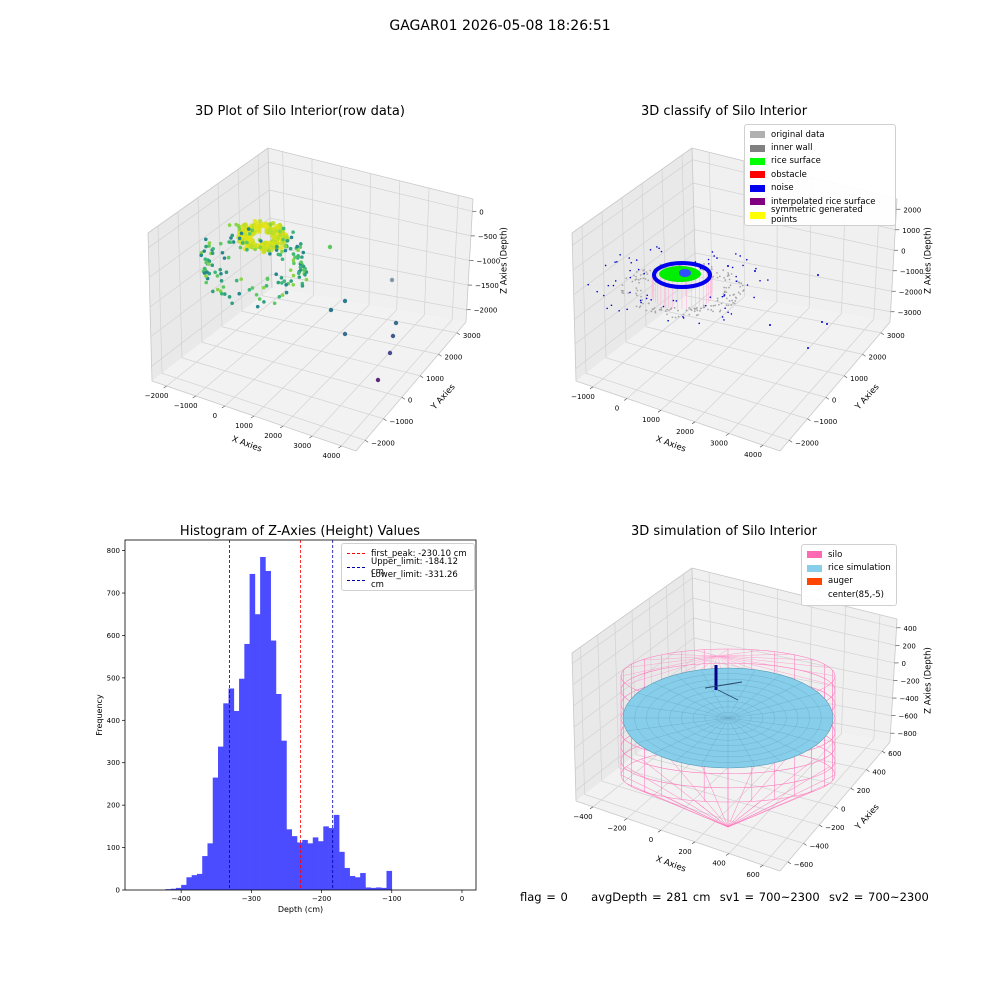 The width and height of the screenshot is (1000, 1000). I want to click on hist-x-tick-label: −200, so click(321, 899).